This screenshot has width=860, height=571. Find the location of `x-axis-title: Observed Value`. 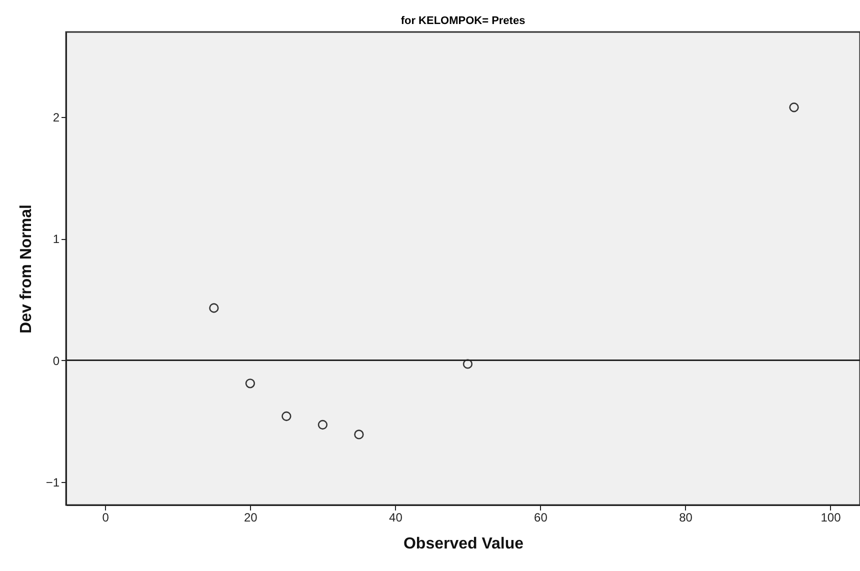

x-axis-title: Observed Value is located at coordinates (463, 544).